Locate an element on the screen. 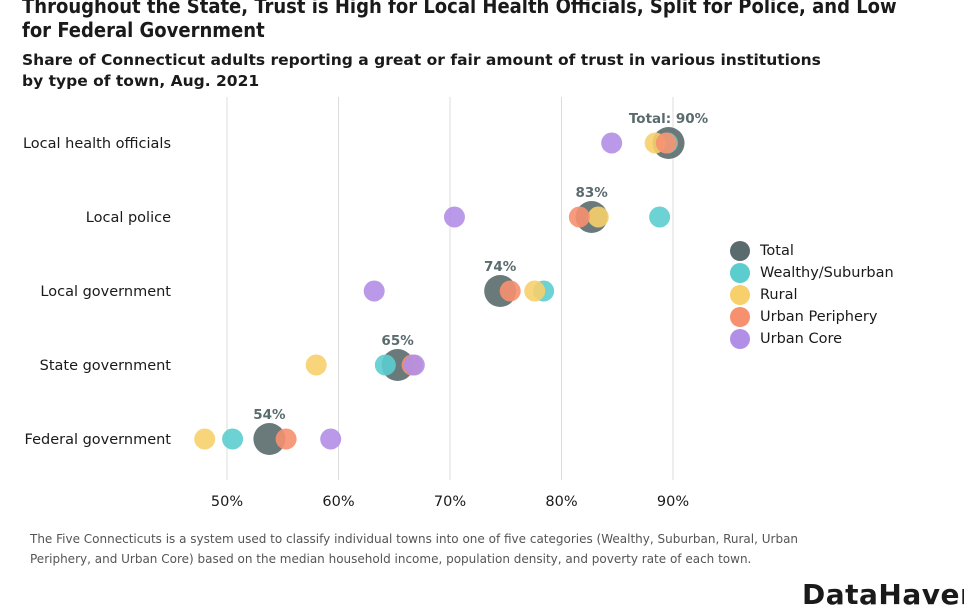 The height and width of the screenshot is (611, 964). legend-label: Total is located at coordinates (777, 251).